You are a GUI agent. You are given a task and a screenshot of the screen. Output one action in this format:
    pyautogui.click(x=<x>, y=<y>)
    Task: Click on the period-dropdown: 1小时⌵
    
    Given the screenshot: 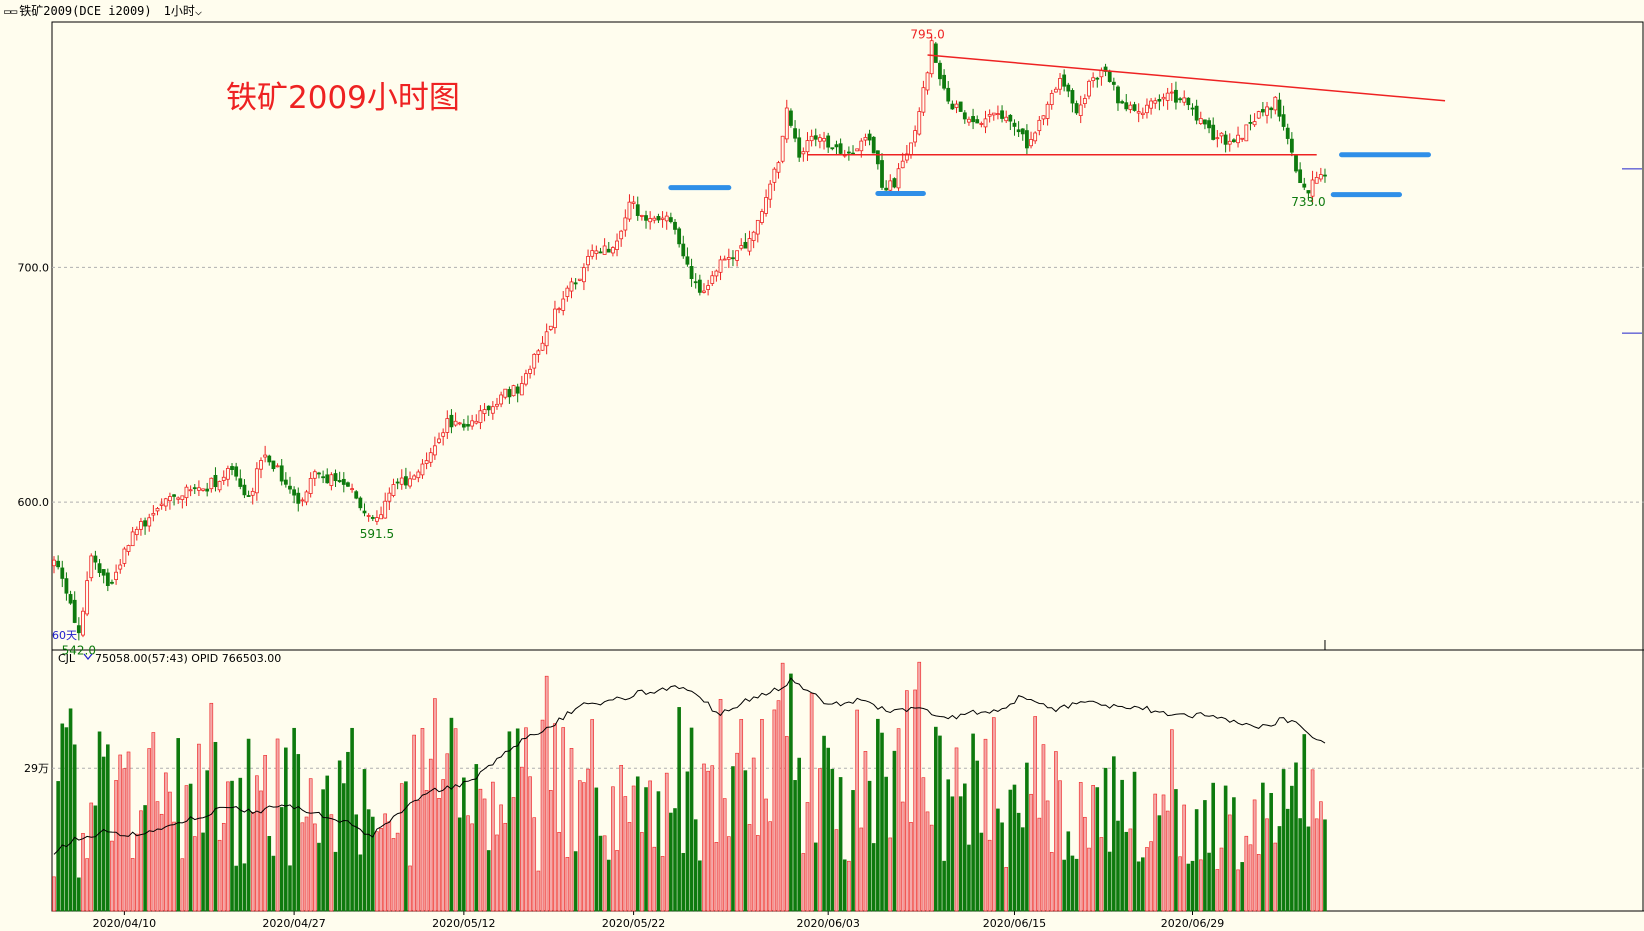 What is the action you would take?
    pyautogui.click(x=183, y=11)
    